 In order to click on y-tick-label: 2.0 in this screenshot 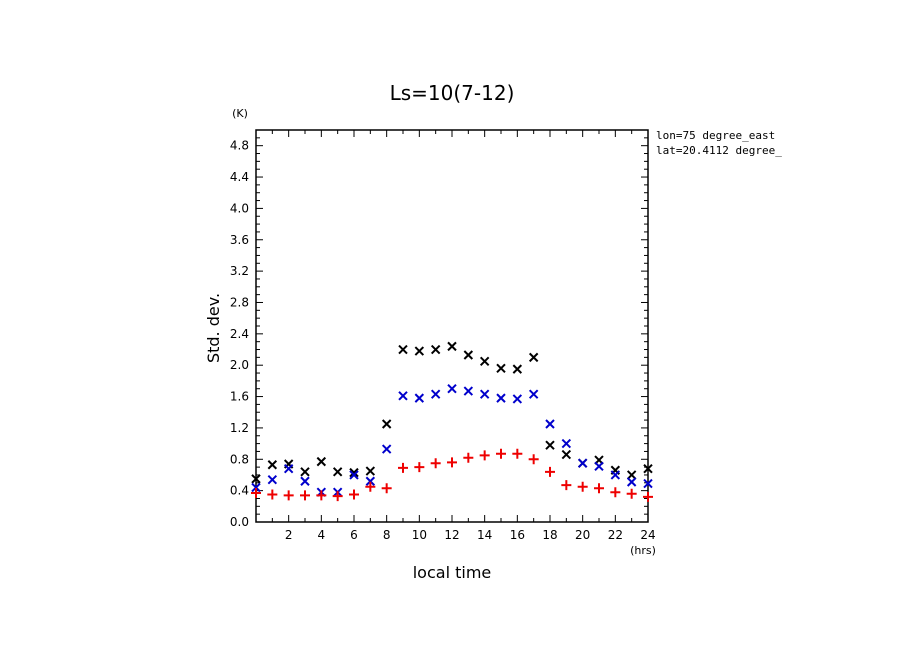, I will do `click(239, 365)`.